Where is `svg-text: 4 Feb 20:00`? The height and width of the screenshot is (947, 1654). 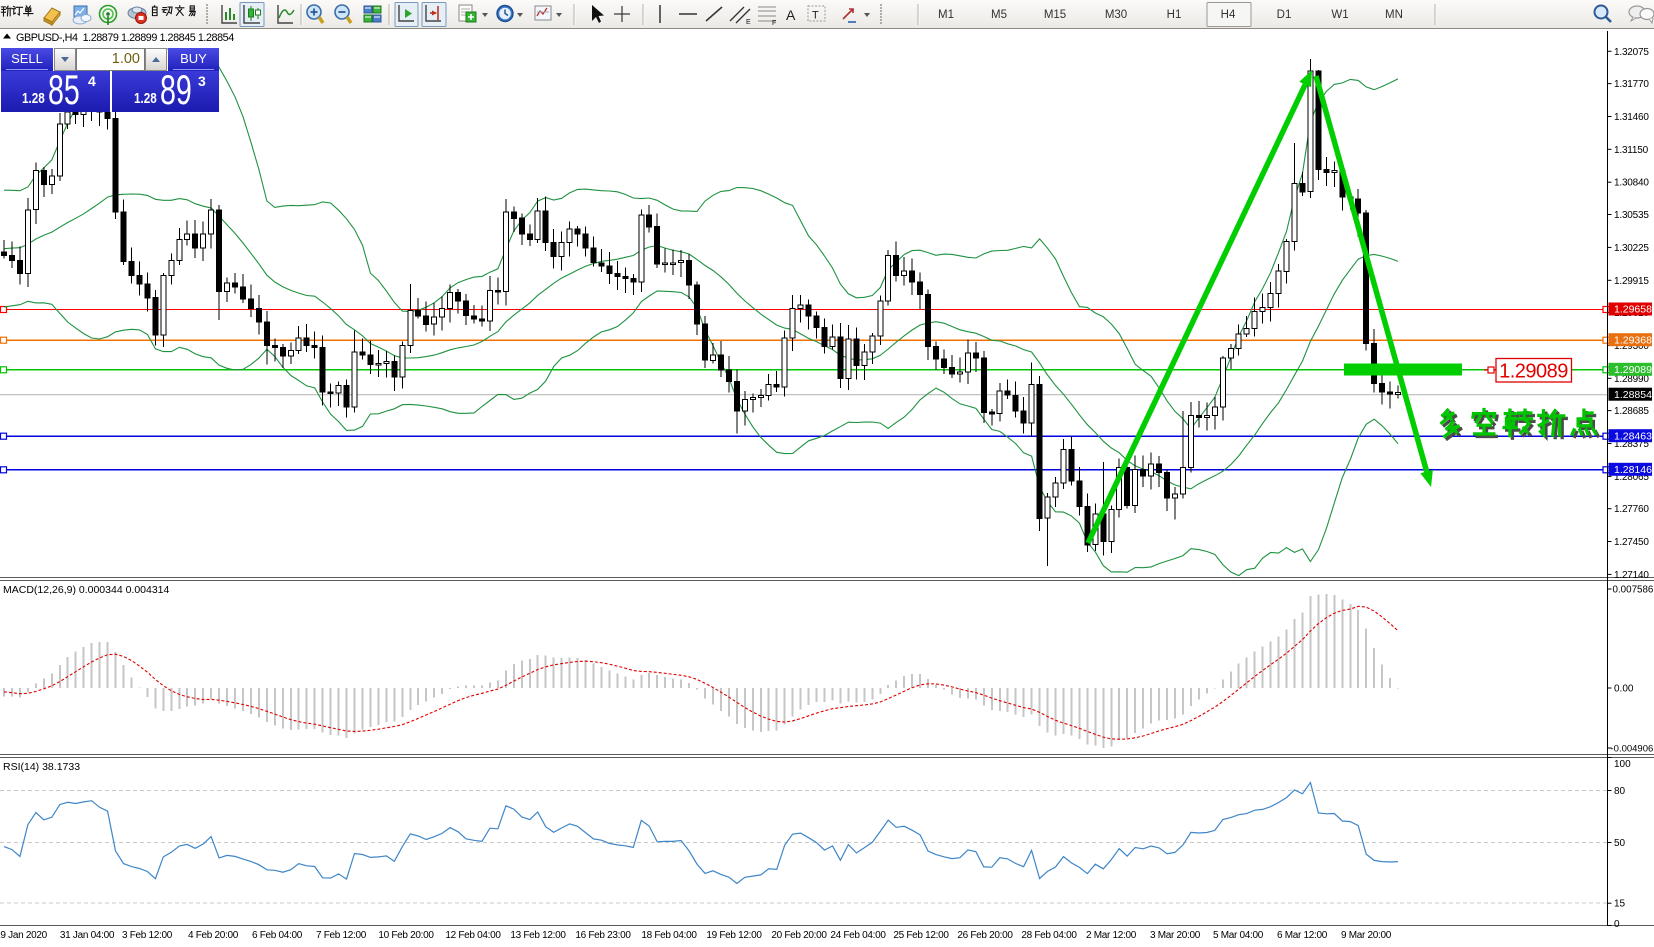 svg-text: 4 Feb 20:00 is located at coordinates (213, 935).